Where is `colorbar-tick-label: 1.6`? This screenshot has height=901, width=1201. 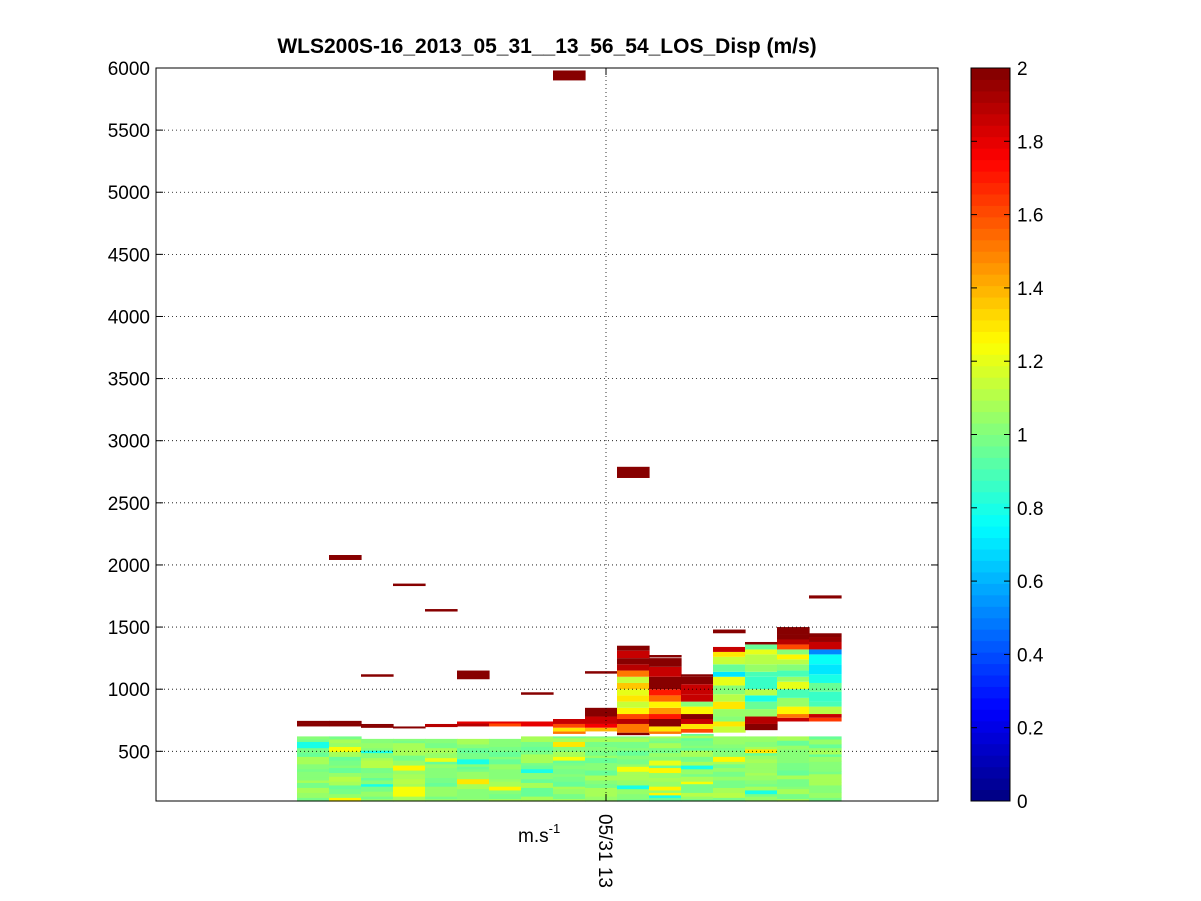 colorbar-tick-label: 1.6 is located at coordinates (1030, 216).